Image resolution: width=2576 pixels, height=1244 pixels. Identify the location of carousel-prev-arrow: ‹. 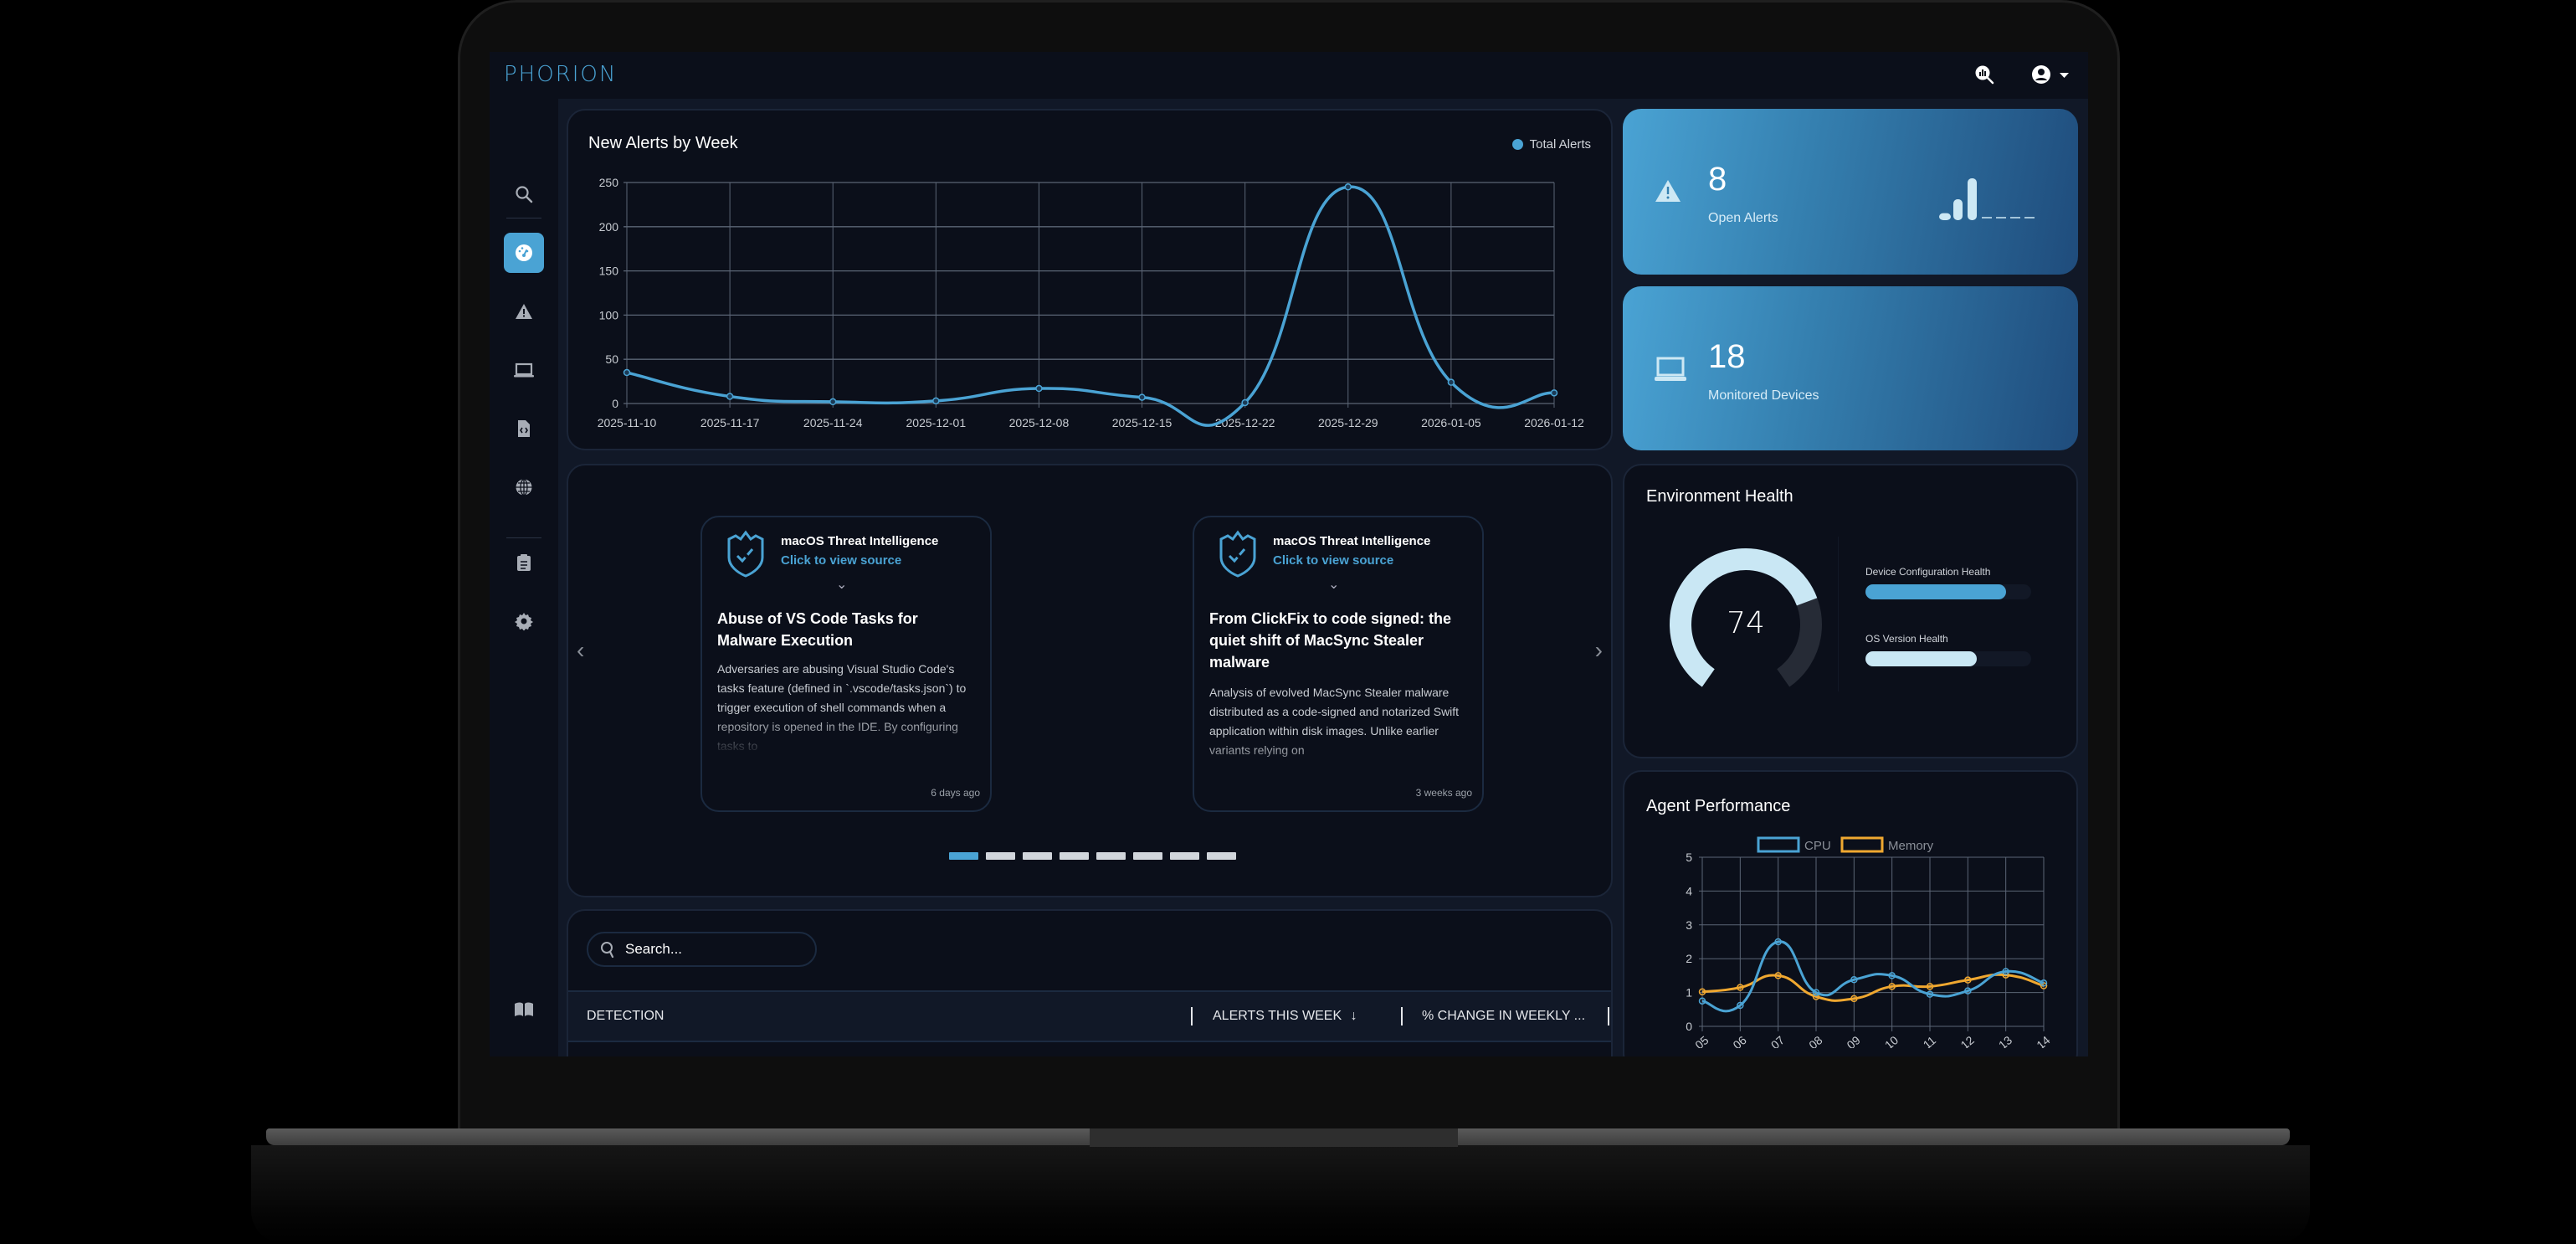
(581, 650).